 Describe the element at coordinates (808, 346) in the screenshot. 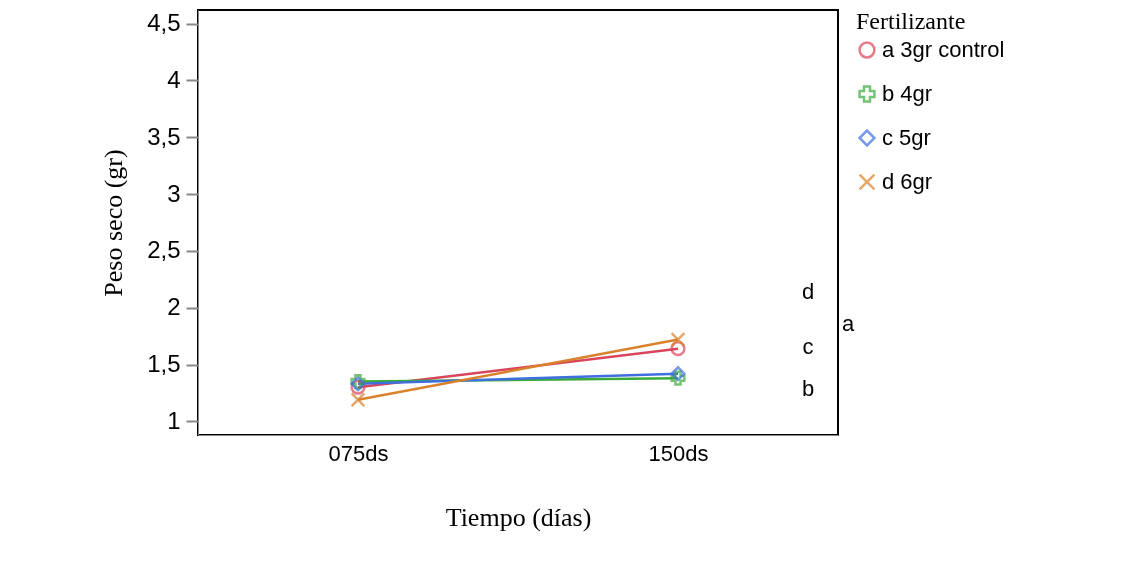

I see `annotation: c` at that location.